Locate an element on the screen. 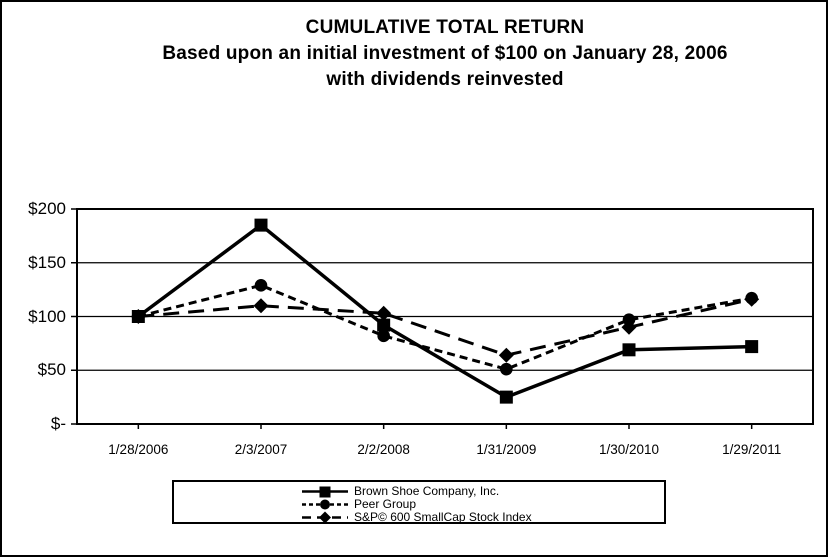  legend-item-peer-group: Peer Group is located at coordinates (483, 504).